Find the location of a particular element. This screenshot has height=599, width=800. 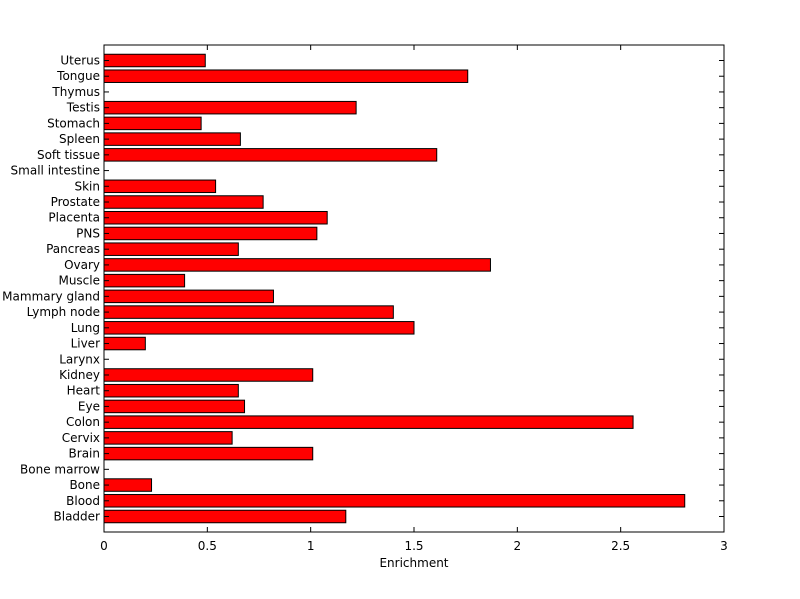

x-tick-label-5: 2.5 is located at coordinates (620, 546).